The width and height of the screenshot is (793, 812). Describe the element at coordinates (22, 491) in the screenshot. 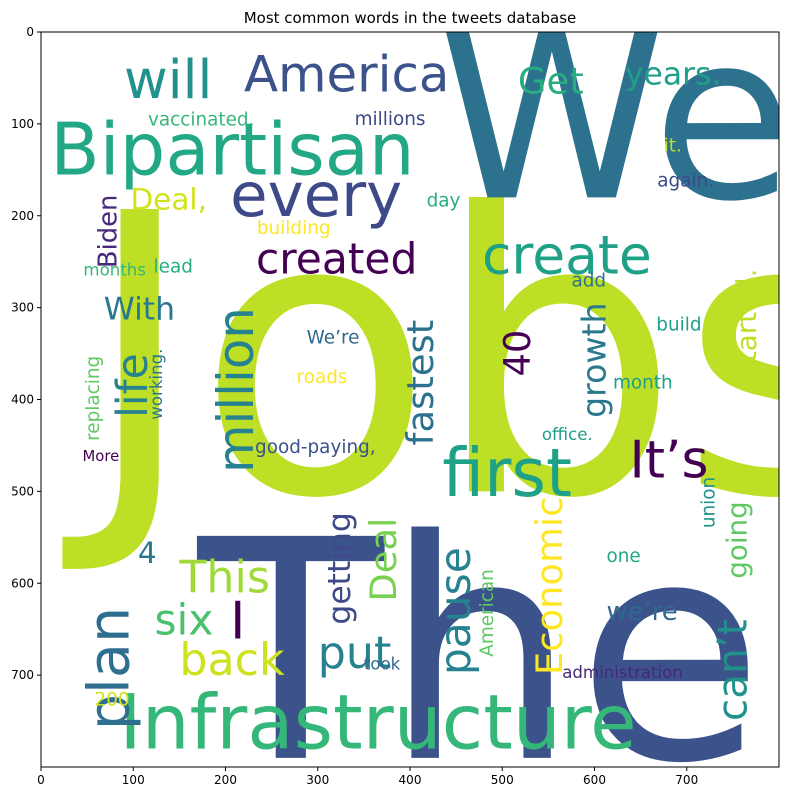

I see `y-tick-label-5: 500` at that location.